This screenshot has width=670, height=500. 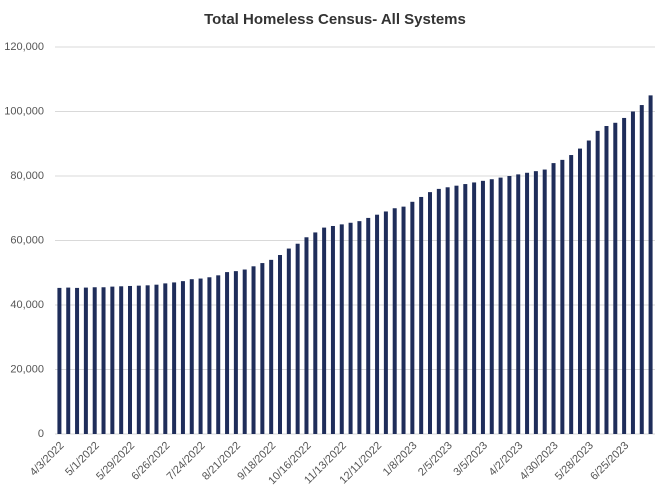 What do you see at coordinates (47, 459) in the screenshot?
I see `x-tick-label: 4/3/2022` at bounding box center [47, 459].